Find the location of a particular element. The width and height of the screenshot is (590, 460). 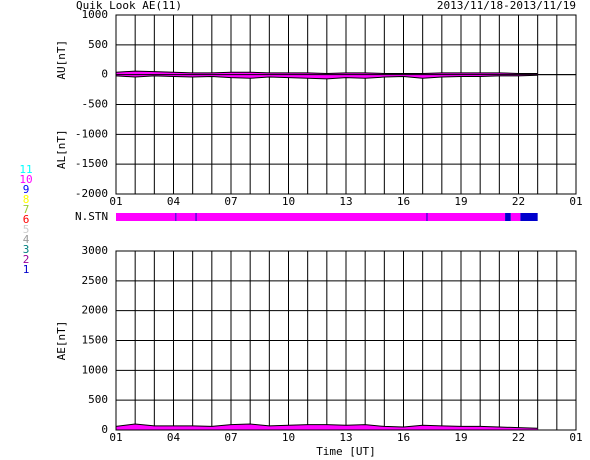

y-tick-label: 1500 is located at coordinates (95, 340).